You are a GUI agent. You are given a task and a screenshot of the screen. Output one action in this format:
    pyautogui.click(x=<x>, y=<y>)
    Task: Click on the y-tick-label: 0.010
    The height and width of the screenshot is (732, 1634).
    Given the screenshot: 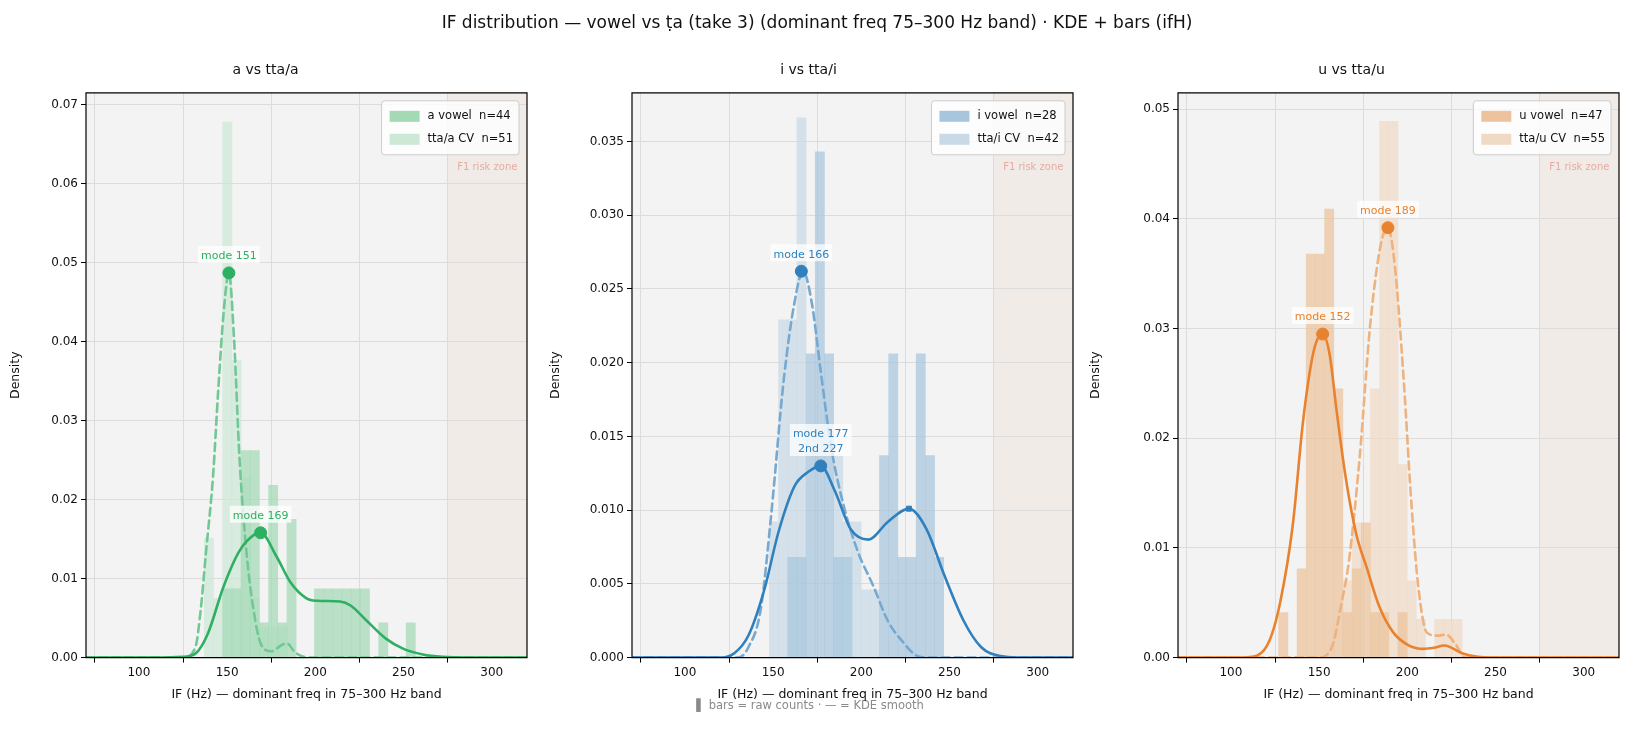 What is the action you would take?
    pyautogui.click(x=606, y=509)
    